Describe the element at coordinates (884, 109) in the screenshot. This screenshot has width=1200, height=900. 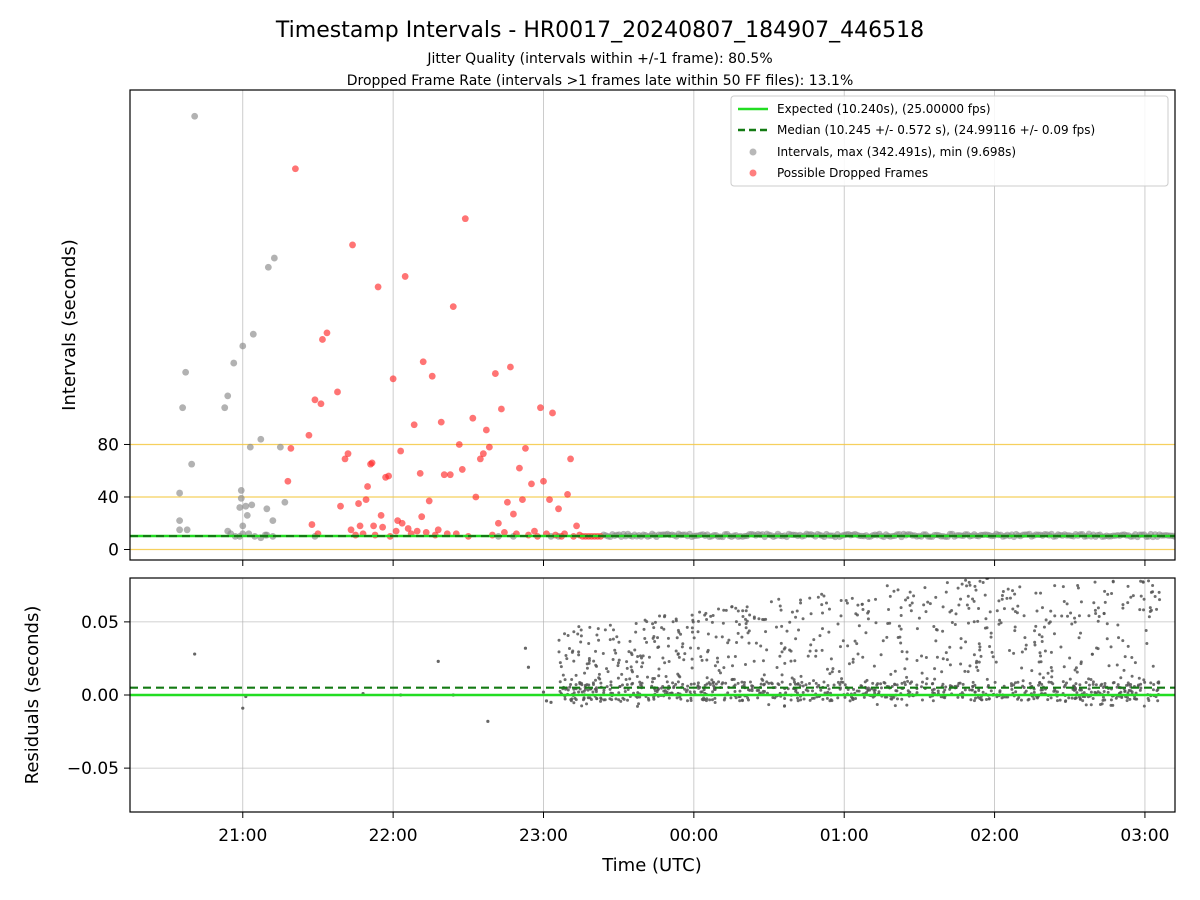
I see `legend-expected-label: Expected (10.240s), (25.00000 fps)` at that location.